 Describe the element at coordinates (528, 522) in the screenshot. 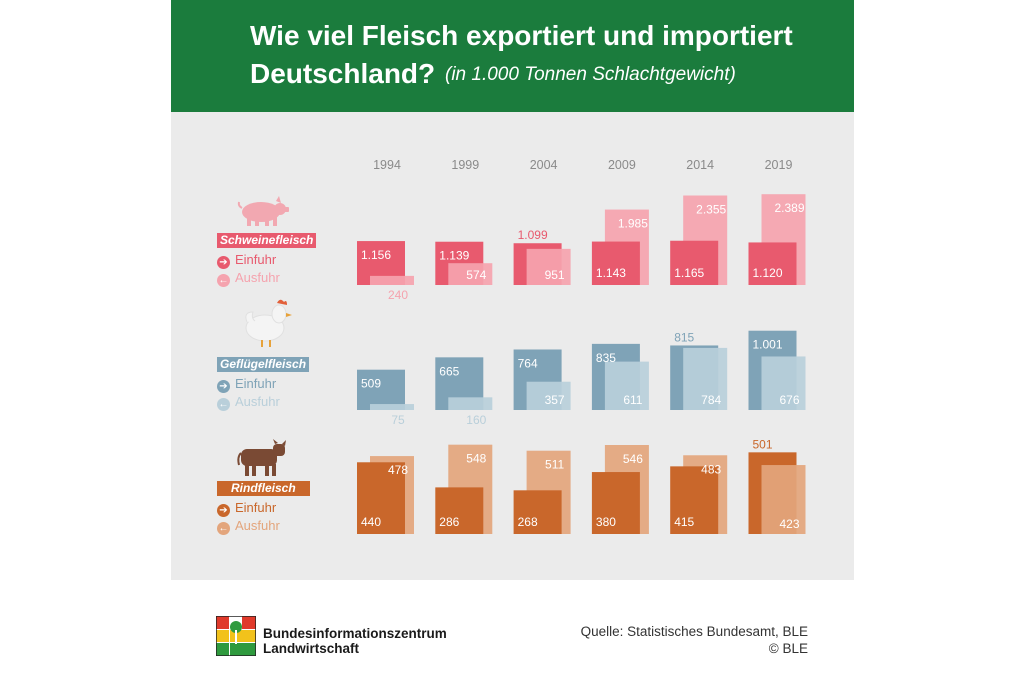

I see `import-value-label: 268` at that location.